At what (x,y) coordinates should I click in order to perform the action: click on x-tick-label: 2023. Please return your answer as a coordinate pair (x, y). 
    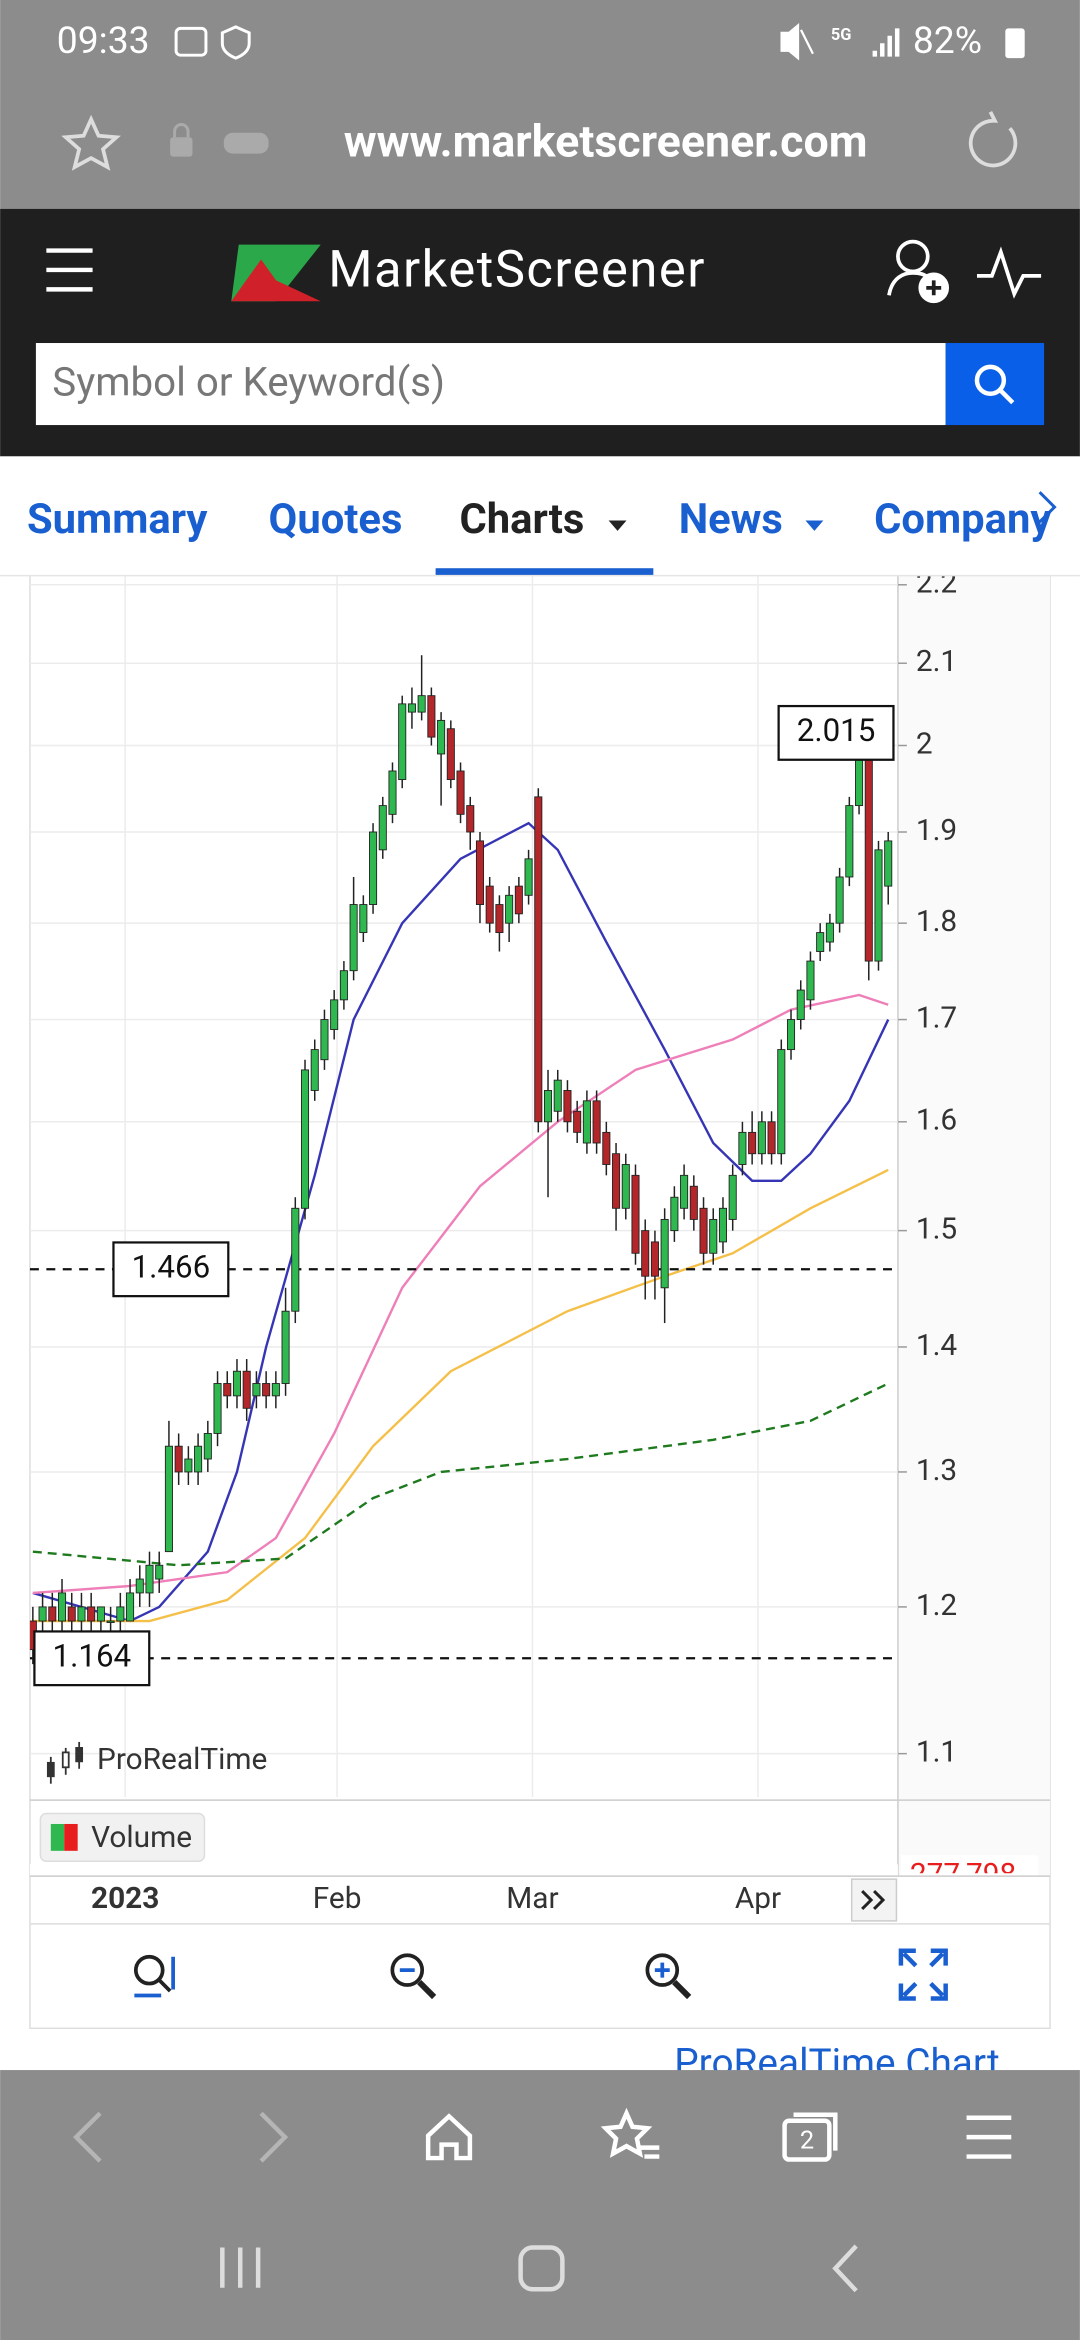
    Looking at the image, I should click on (125, 1898).